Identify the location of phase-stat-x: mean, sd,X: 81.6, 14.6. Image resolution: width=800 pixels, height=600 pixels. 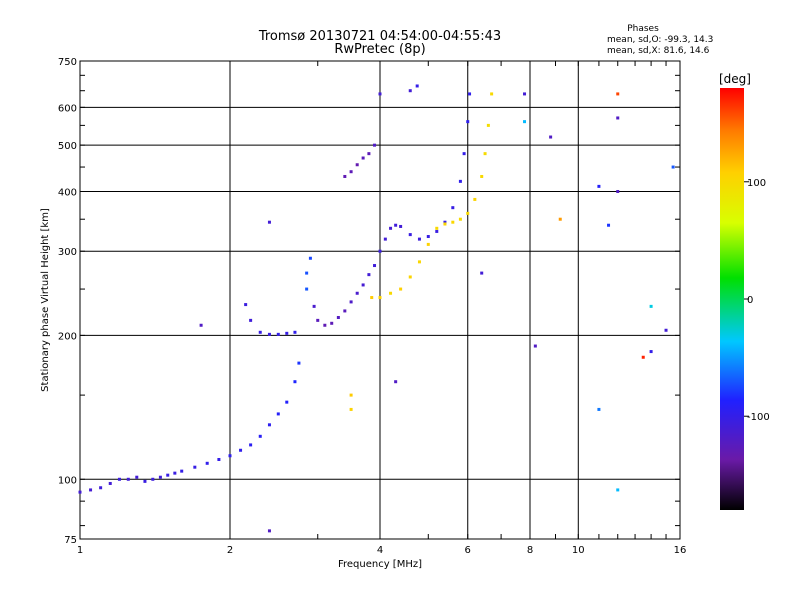
(658, 51).